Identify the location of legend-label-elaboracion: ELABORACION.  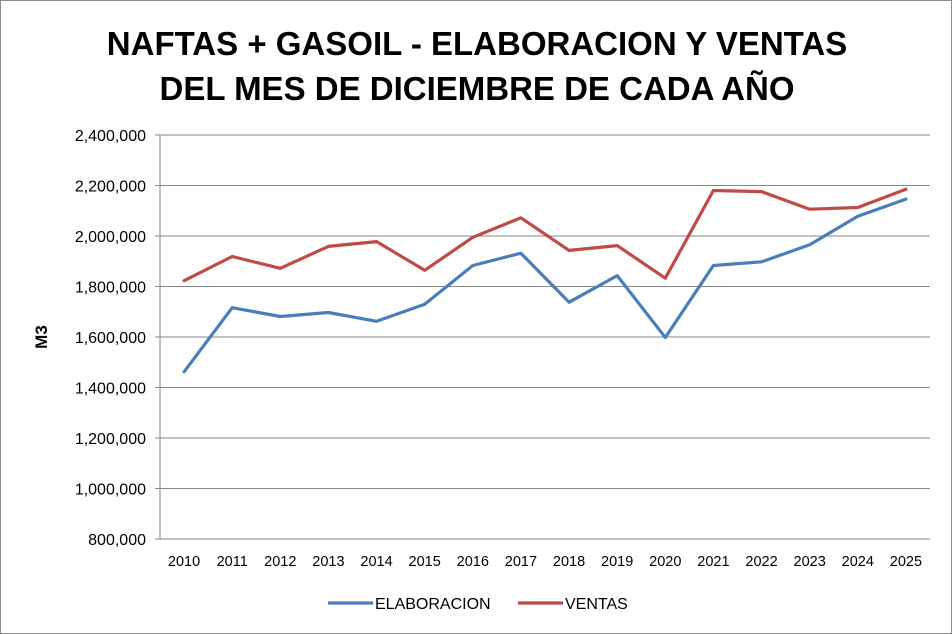
(433, 604).